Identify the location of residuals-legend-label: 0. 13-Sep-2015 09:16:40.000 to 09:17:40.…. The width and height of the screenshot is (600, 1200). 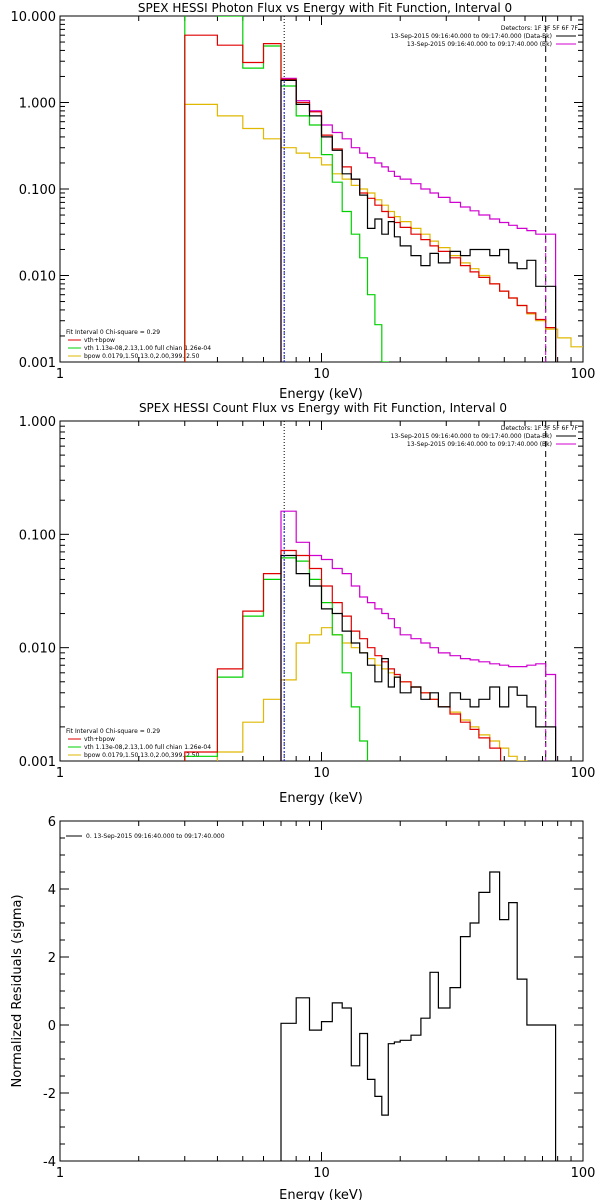
(155, 836).